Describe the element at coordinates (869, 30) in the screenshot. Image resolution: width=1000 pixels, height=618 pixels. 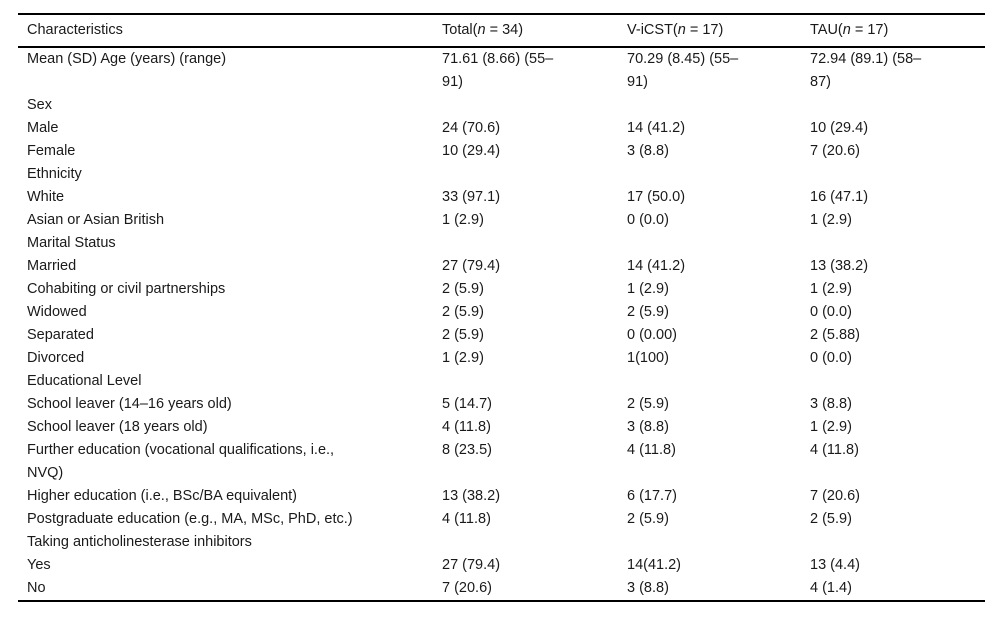
I see `col-header-tau-post: = 17)` at that location.